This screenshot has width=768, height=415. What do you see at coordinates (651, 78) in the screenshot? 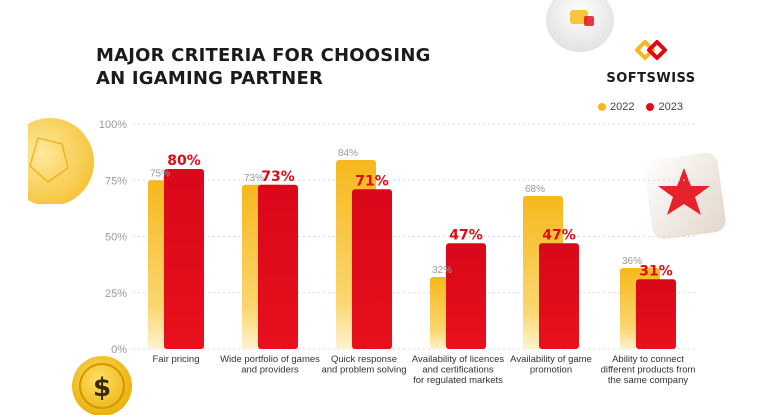
I see `brand-name: SOFTSWISS` at bounding box center [651, 78].